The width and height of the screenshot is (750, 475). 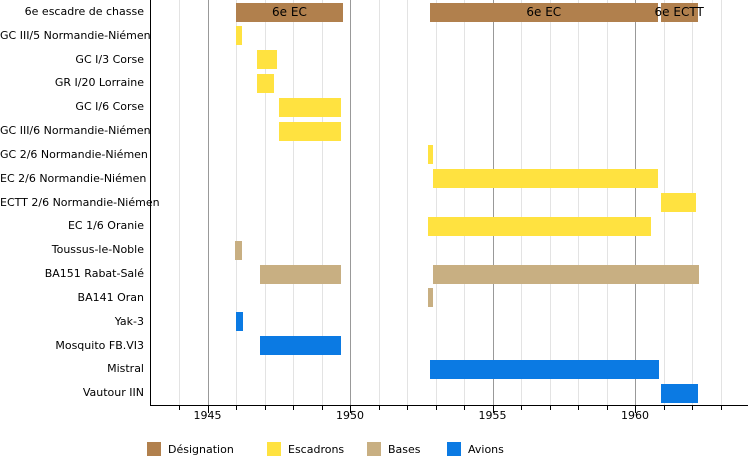 I want to click on row-label: Mosquito FB.VI3, so click(x=99, y=345).